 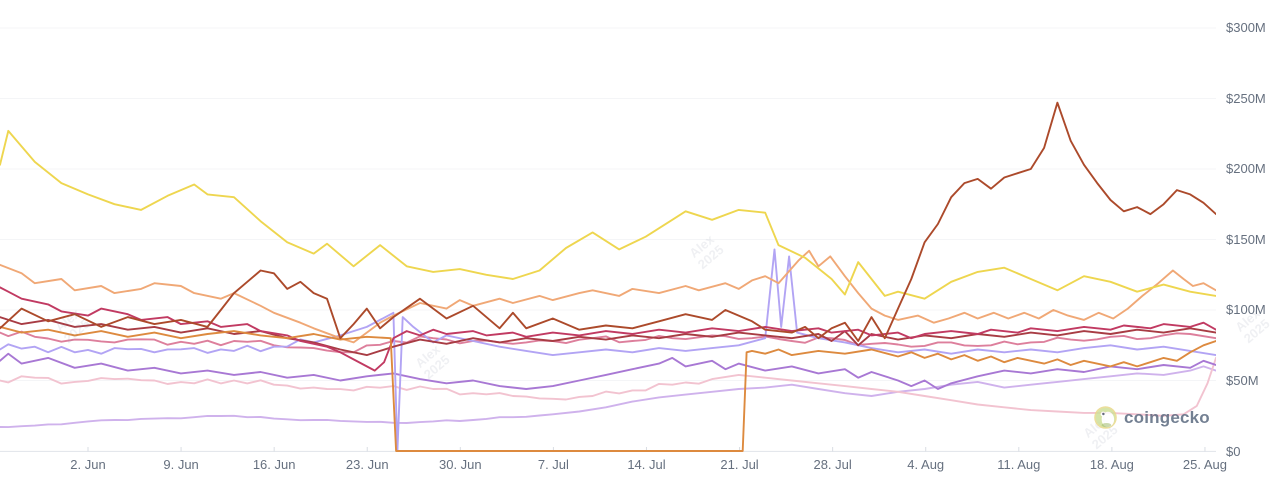 What do you see at coordinates (367, 464) in the screenshot?
I see `x-axis-label-23. Jun: 23. Jun` at bounding box center [367, 464].